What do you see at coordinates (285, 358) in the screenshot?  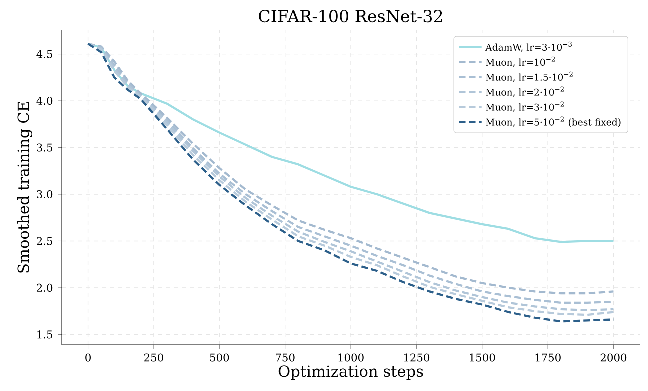 I see `x-tick-label: 750` at bounding box center [285, 358].